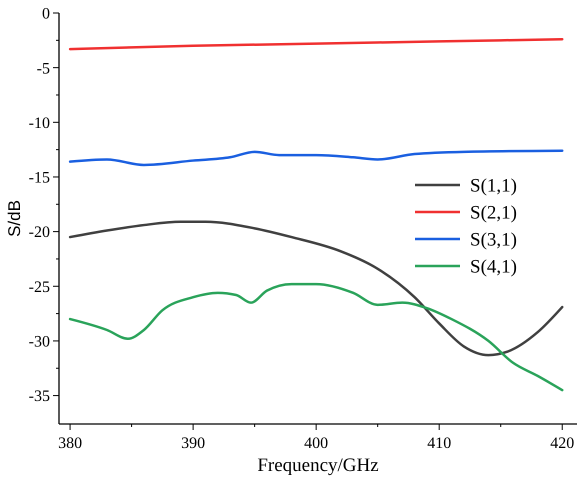 The width and height of the screenshot is (577, 479). I want to click on y-tick-label: 0, so click(46, 14).